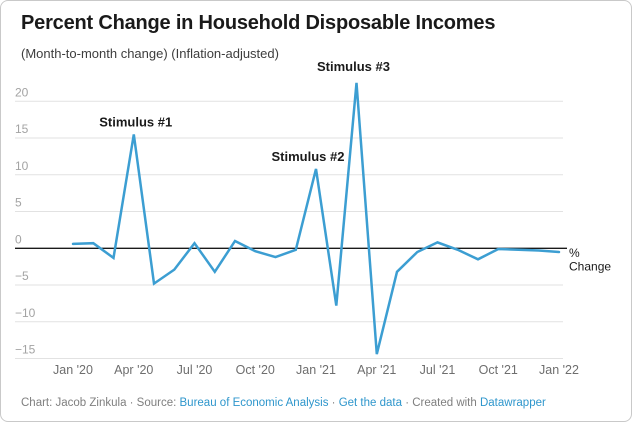 This screenshot has height=422, width=632. Describe the element at coordinates (316, 370) in the screenshot. I see `x-axis-tick-label: Jan '21` at that location.